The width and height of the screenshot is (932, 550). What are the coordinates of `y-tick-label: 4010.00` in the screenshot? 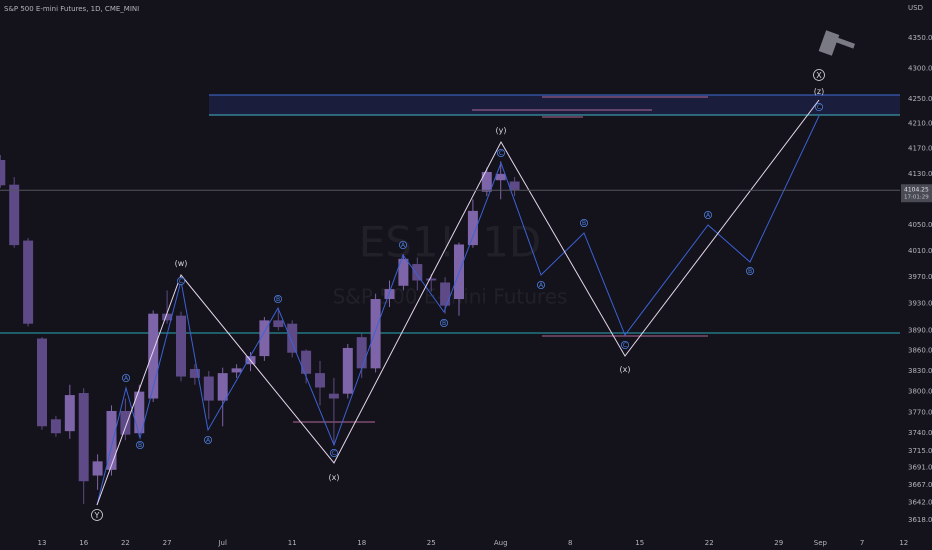 It's located at (920, 251).